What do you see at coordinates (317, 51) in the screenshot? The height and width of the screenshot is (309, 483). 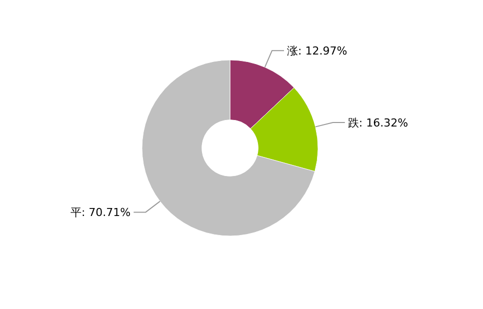 I see `slice-label: 涨: 12.97%` at bounding box center [317, 51].